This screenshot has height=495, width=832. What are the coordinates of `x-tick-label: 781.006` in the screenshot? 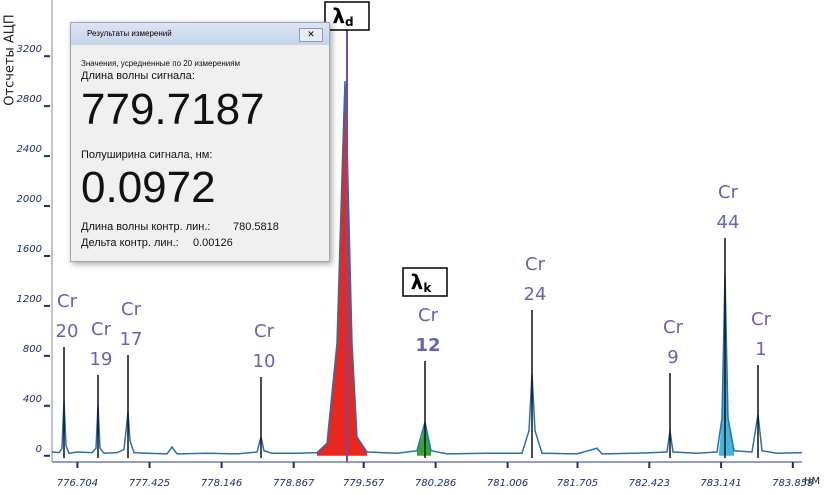 It's located at (507, 483).